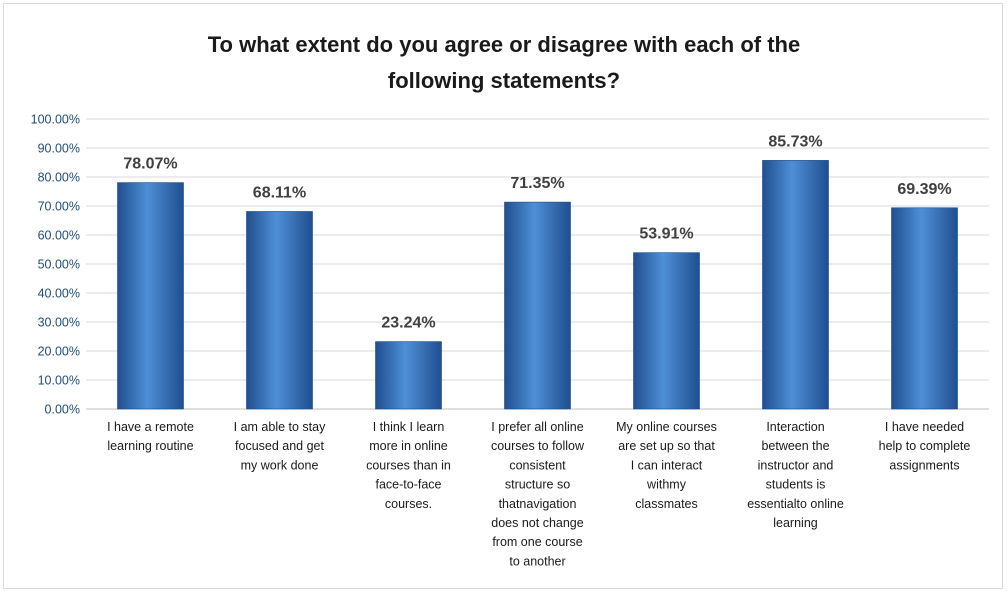 This screenshot has height=592, width=1008. I want to click on y-tick-label: 40.00%, so click(59, 294).